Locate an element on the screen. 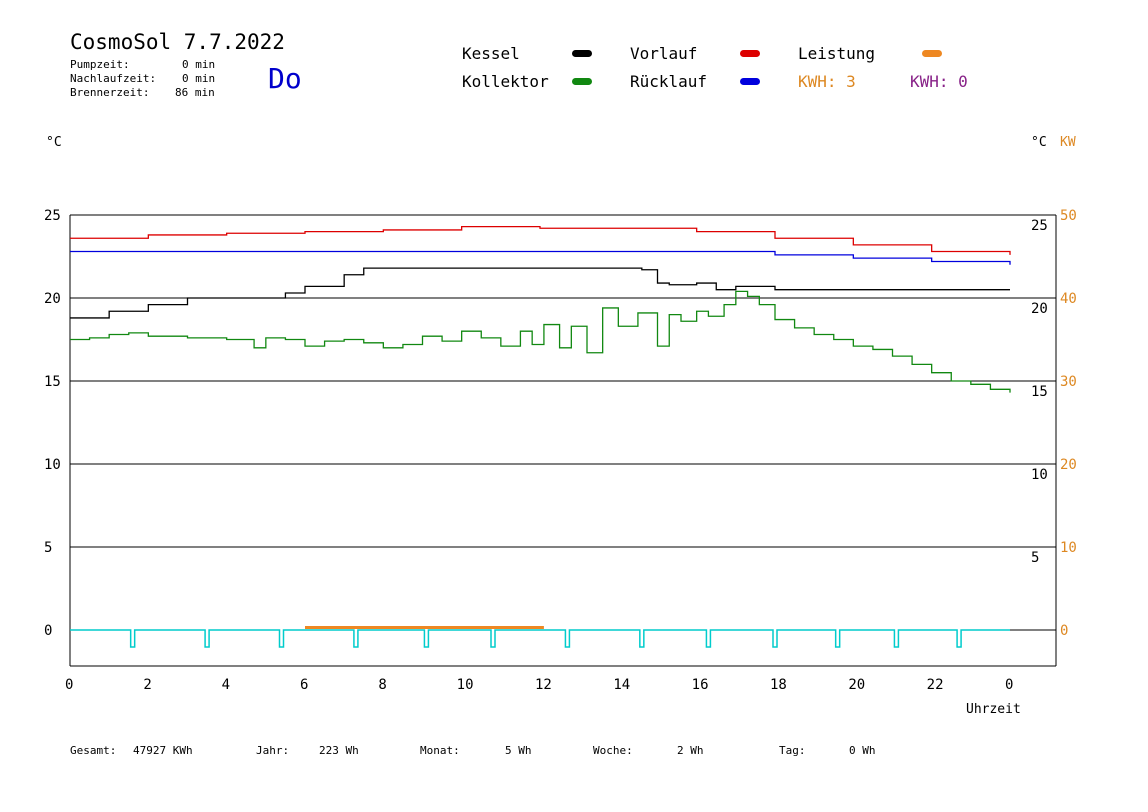  footer-jahr-value: 223 Wh is located at coordinates (339, 750).